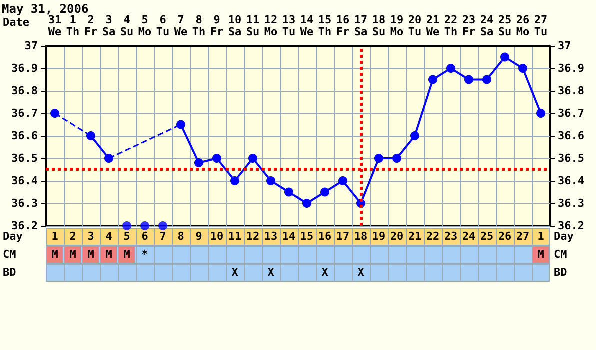 The image size is (596, 350). I want to click on x-tick-label: 26 Mo, so click(523, 26).